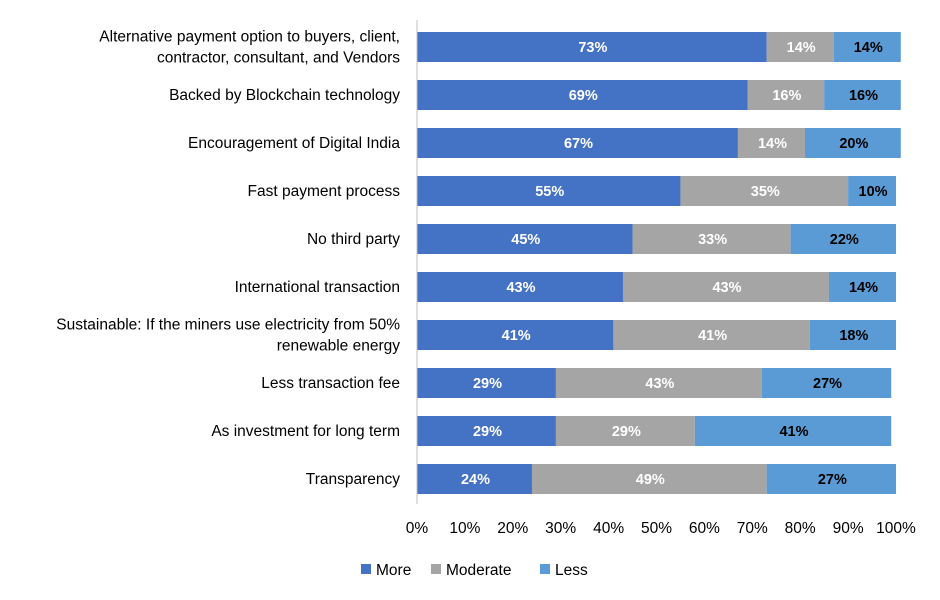 The width and height of the screenshot is (940, 600). I want to click on data-label: 18%, so click(853, 336).